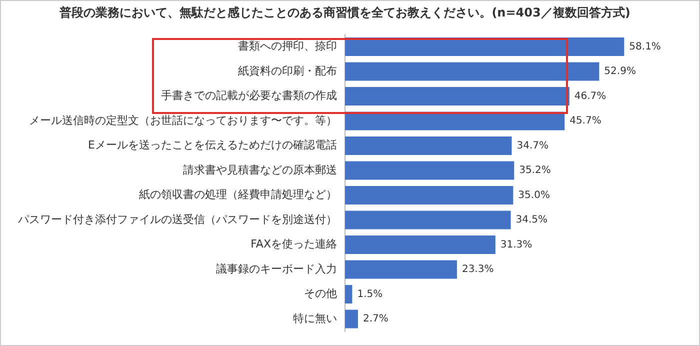 The image size is (700, 346). I want to click on data-label: 23.3%, so click(478, 270).